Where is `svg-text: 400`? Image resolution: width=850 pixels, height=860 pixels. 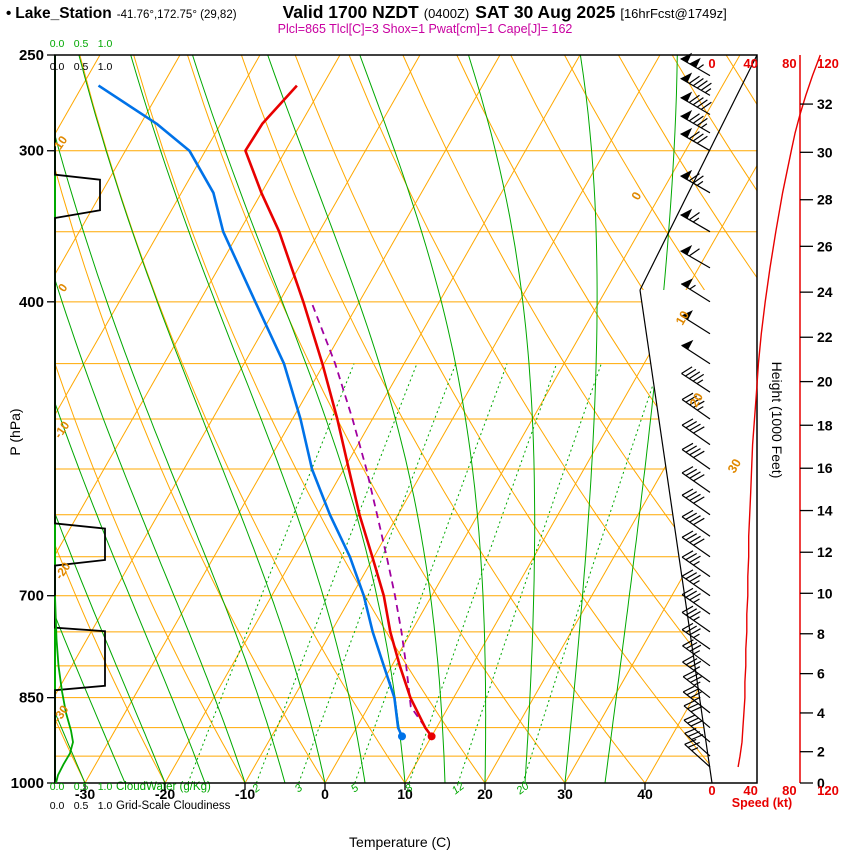 svg-text: 400 is located at coordinates (31, 302).